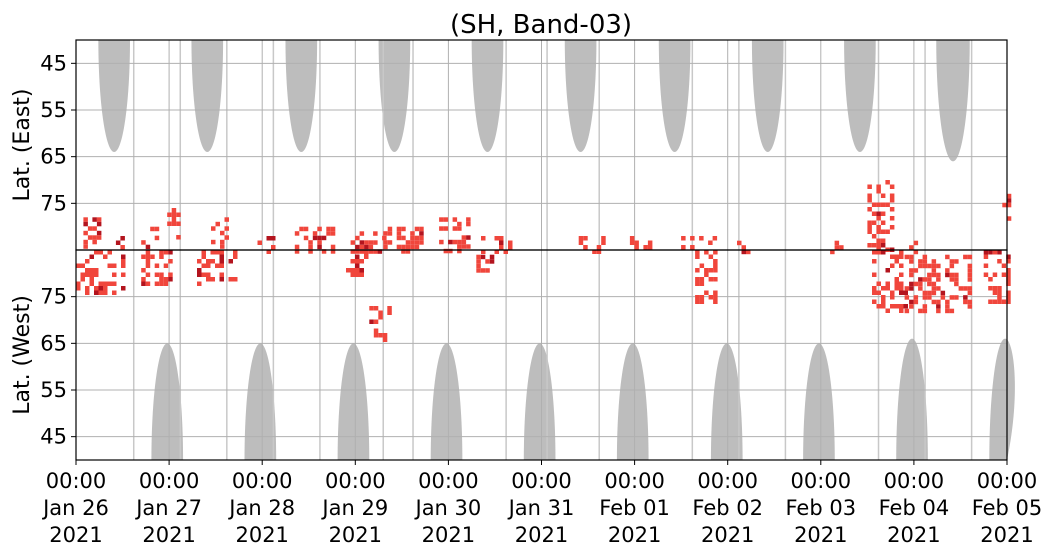  Describe the element at coordinates (168, 535) in the screenshot. I see `xtick-year-1: 2021` at that location.